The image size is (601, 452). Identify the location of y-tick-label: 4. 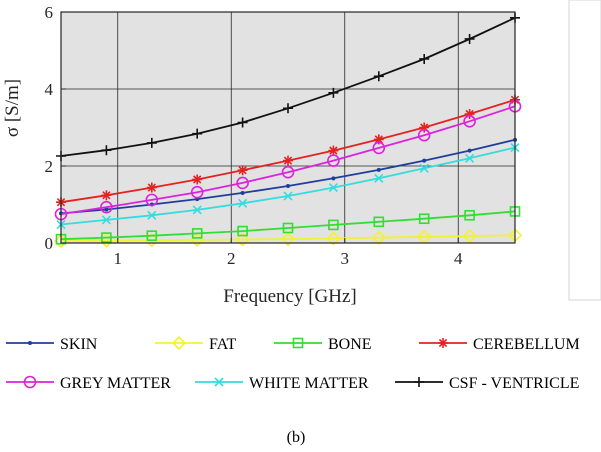
(49, 89).